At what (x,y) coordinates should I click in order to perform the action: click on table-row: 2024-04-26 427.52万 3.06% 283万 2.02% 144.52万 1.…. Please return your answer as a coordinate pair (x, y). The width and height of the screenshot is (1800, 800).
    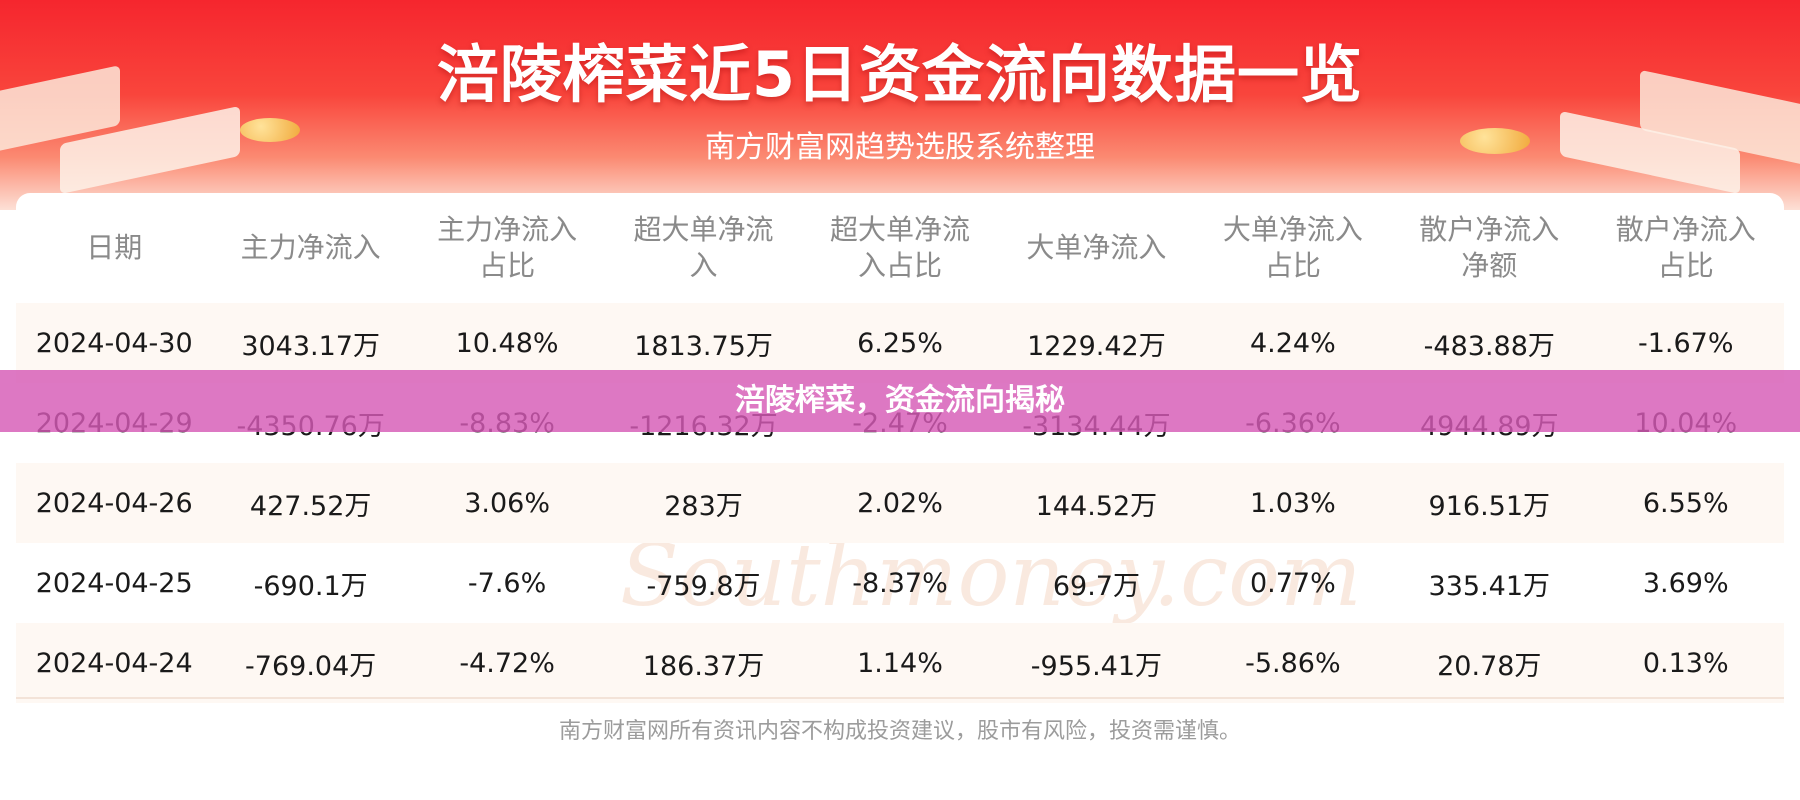
    Looking at the image, I should click on (900, 503).